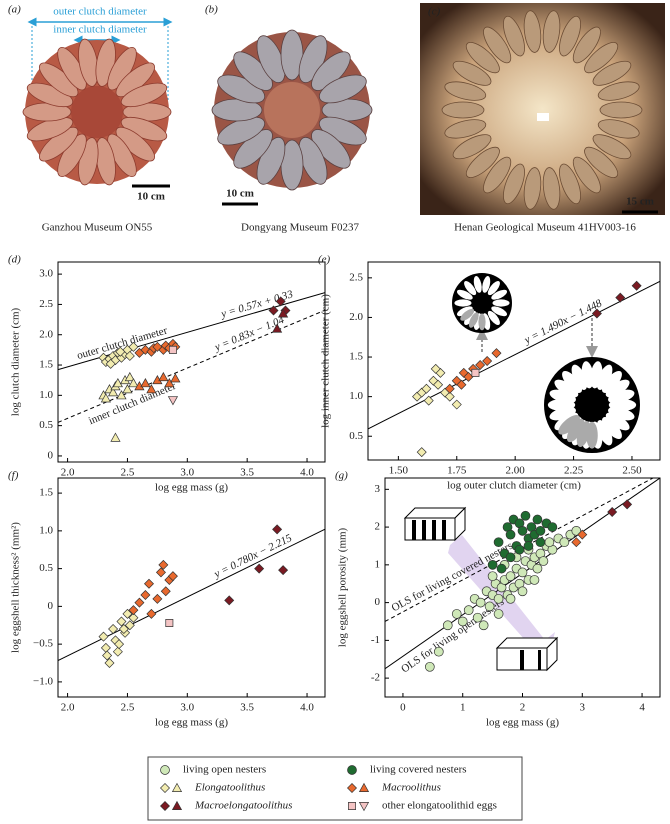  What do you see at coordinates (324, 260) in the screenshot?
I see `panel-label: (e)` at bounding box center [324, 260].